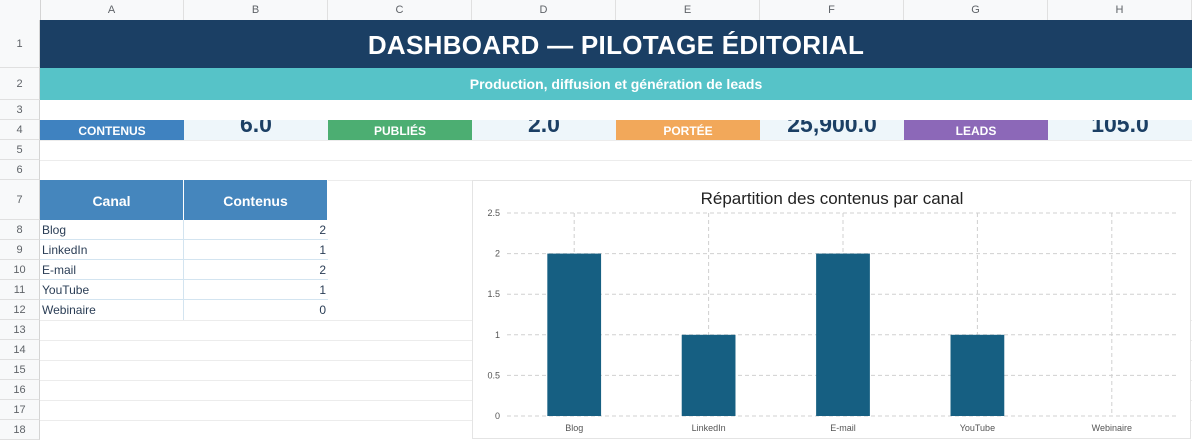  I want to click on row-header-6: 6, so click(20, 170).